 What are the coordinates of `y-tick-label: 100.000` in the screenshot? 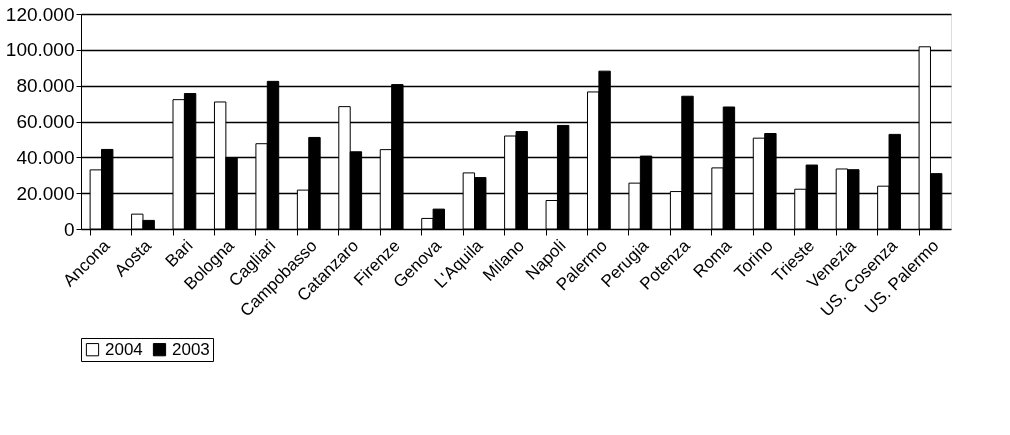 It's located at (40, 50).